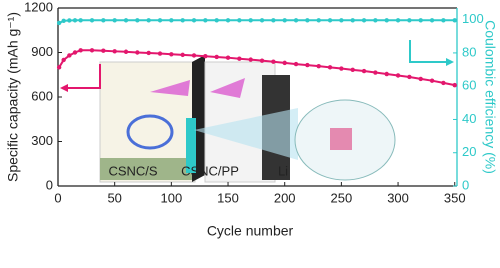 The height and width of the screenshot is (268, 500). What do you see at coordinates (469, 51) in the screenshot?
I see `y2-tick-label: 80` at bounding box center [469, 51].